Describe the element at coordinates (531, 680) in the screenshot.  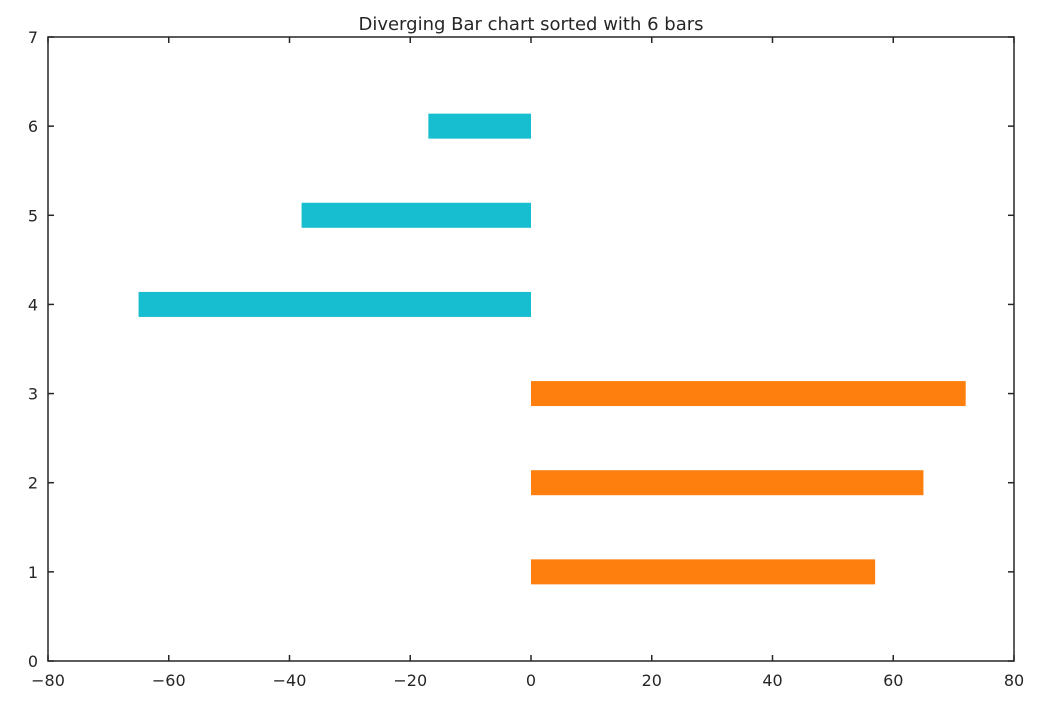
I see `x-tick-label: 0` at that location.